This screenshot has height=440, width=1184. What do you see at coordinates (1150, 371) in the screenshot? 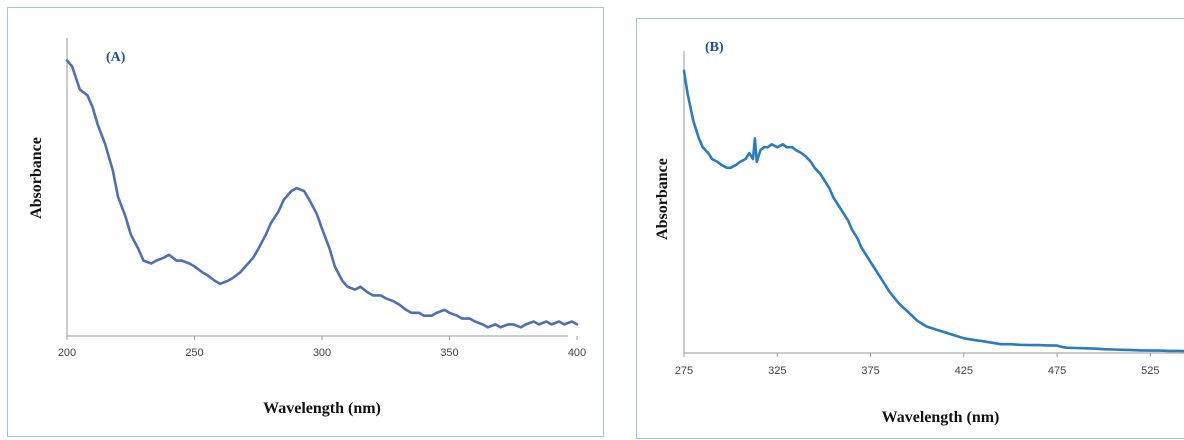
I see `x-tick-label: 525` at bounding box center [1150, 371].